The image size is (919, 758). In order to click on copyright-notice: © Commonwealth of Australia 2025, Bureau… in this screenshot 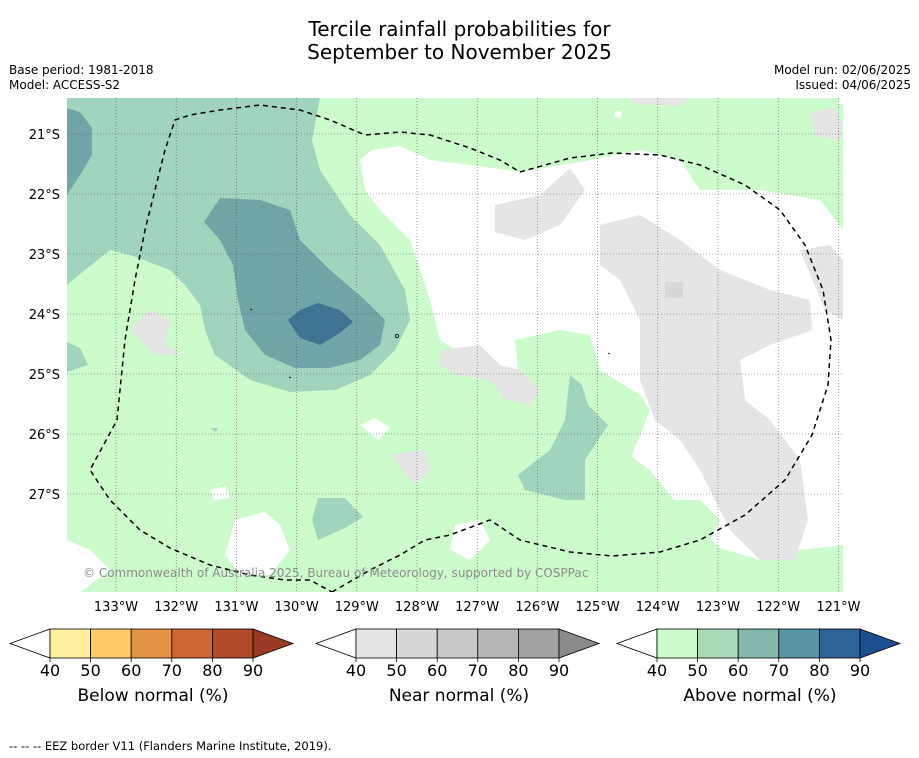, I will do `click(335, 573)`.